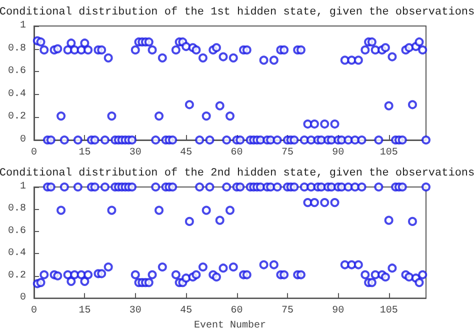 The width and height of the screenshot is (474, 336). I want to click on chart-title: Conditional distribution of the 2nd hidden state, given the observations, so click(237, 174).